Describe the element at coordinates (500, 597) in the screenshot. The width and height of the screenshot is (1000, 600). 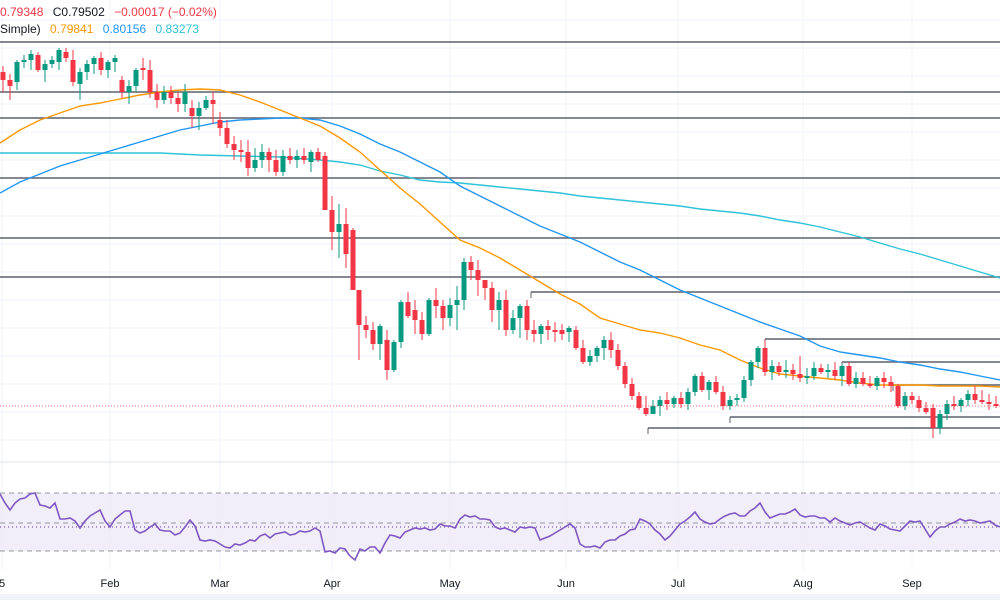
I see `time-axis-border` at that location.